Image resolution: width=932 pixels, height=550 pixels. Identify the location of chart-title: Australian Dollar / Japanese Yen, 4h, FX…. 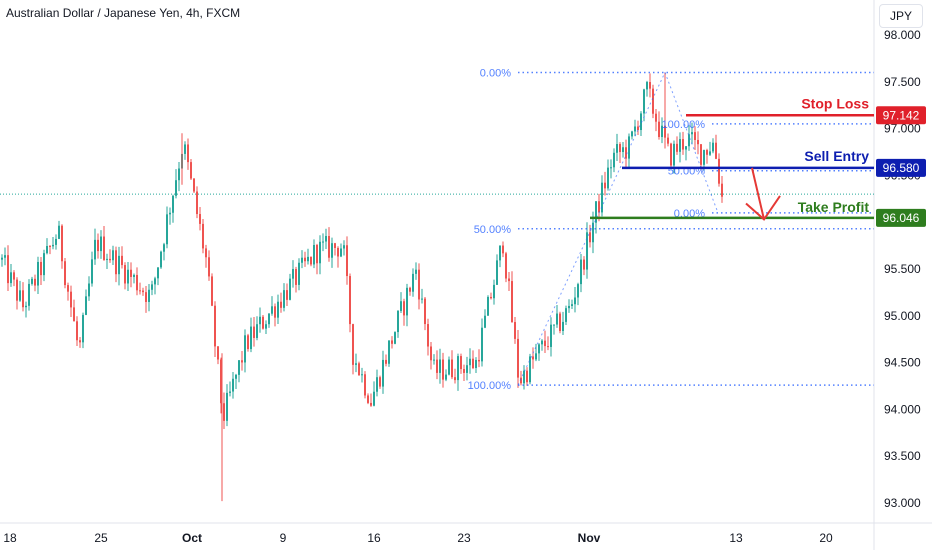
(123, 13).